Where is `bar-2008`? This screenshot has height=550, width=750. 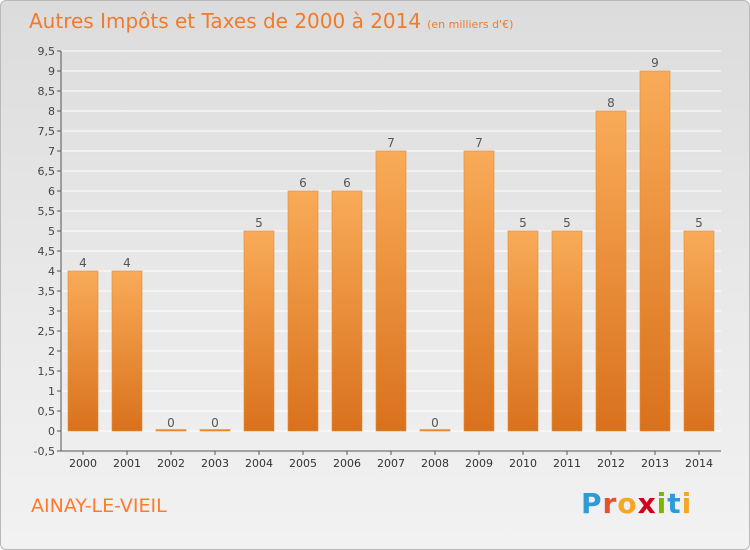 bar-2008 is located at coordinates (435, 430).